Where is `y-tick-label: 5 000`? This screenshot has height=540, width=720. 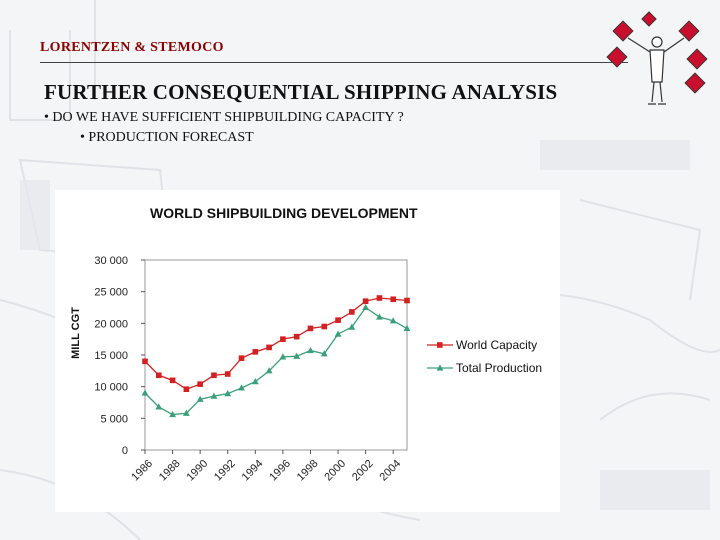
y-tick-label: 5 000 is located at coordinates (114, 419).